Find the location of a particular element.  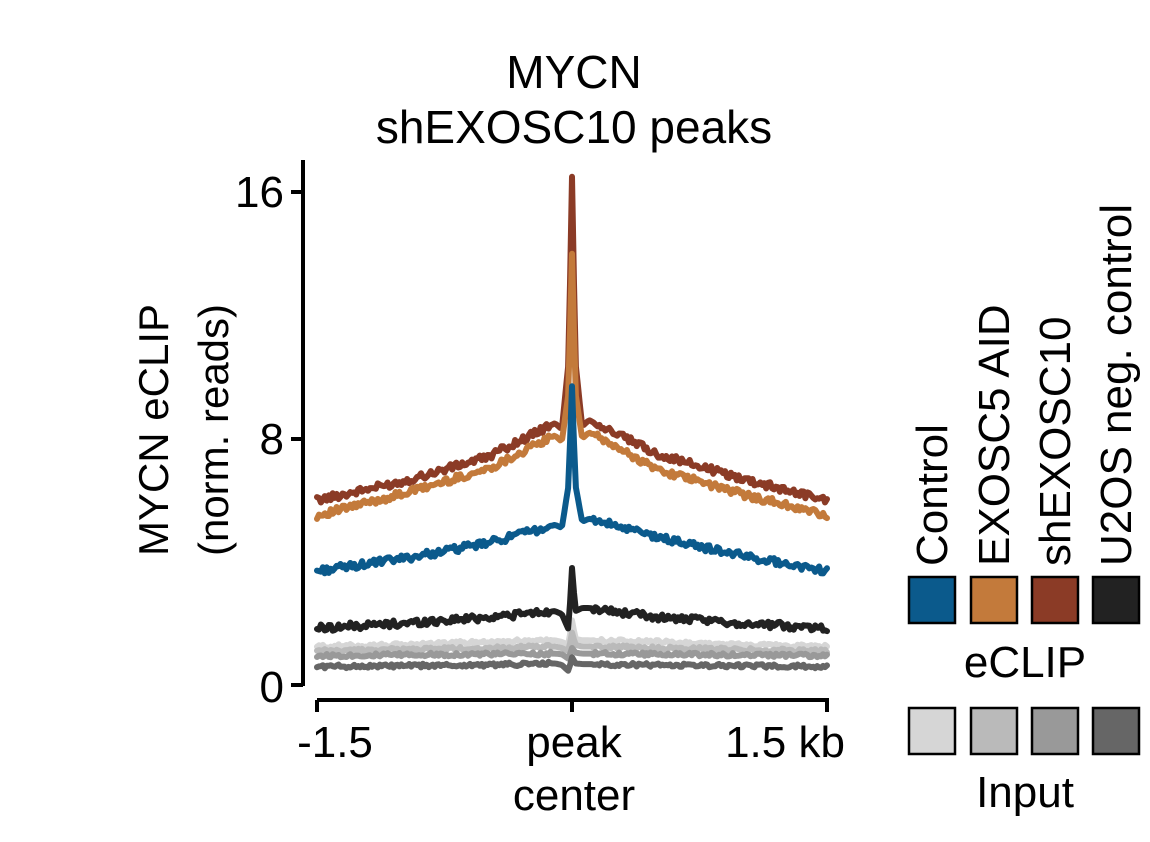

series-line-eclip-control is located at coordinates (572, 480).